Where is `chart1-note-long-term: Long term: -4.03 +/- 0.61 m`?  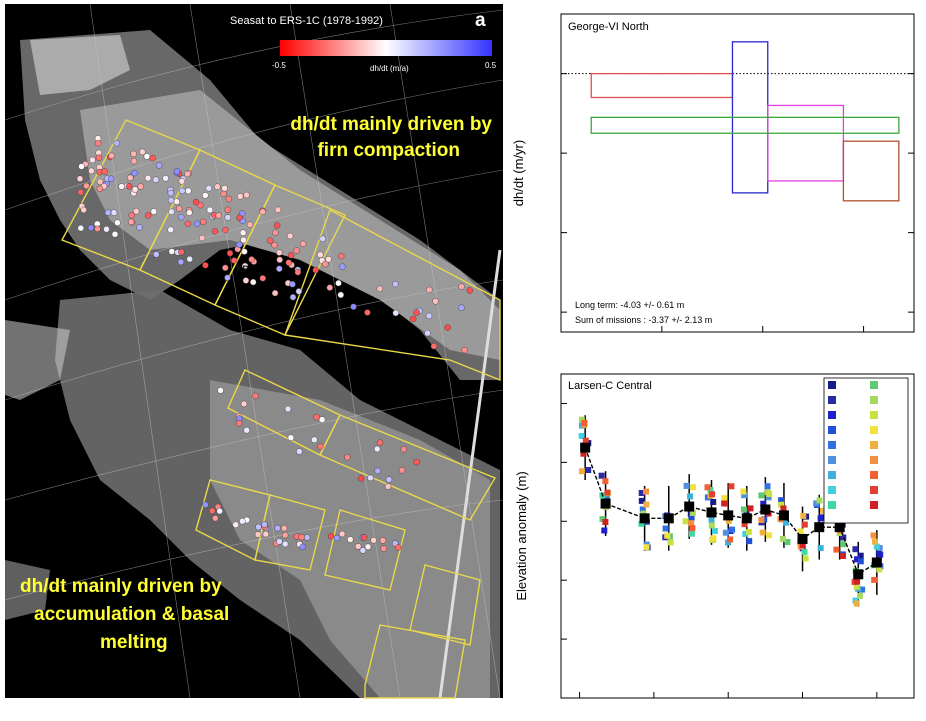
chart1-note-long-term: Long term: -4.03 +/- 0.61 m is located at coordinates (629, 305).